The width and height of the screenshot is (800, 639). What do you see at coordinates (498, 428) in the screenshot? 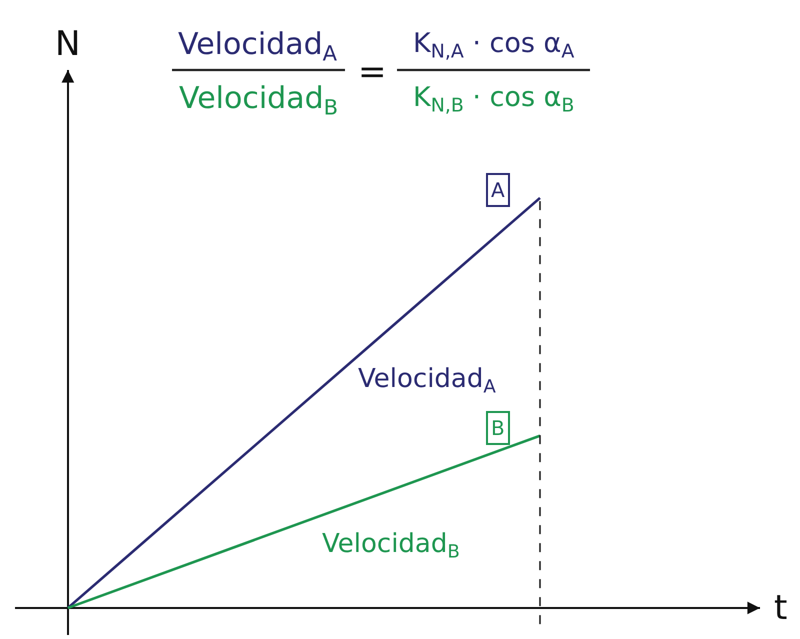
I see `series-label: B` at bounding box center [498, 428].